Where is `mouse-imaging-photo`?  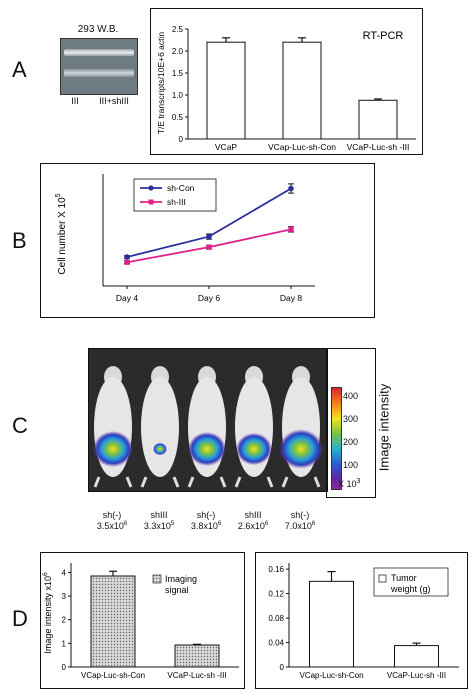
mouse-imaging-photo is located at coordinates (208, 420).